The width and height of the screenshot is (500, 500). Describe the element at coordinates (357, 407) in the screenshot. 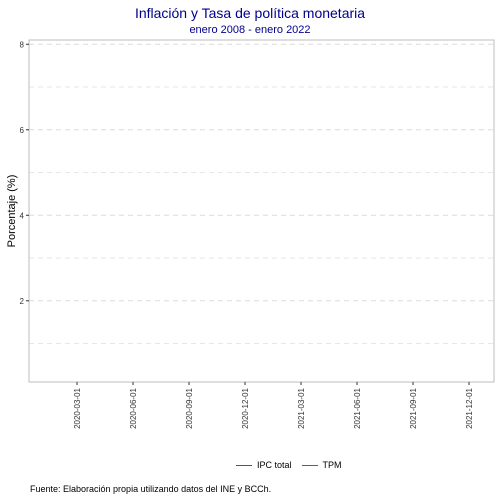

I see `x-tick-label: 2021-06-01` at that location.